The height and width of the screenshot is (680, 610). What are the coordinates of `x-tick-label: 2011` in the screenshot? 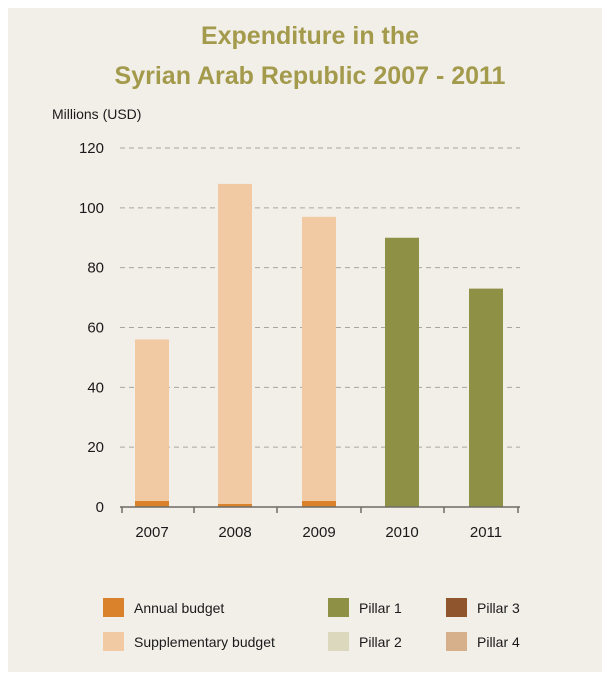 It's located at (486, 532).